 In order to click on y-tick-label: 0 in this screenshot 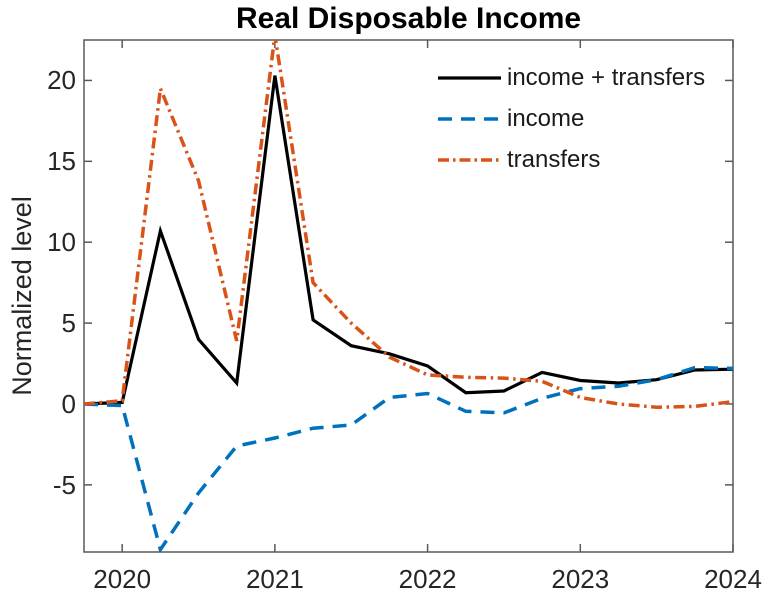, I will do `click(68, 403)`.